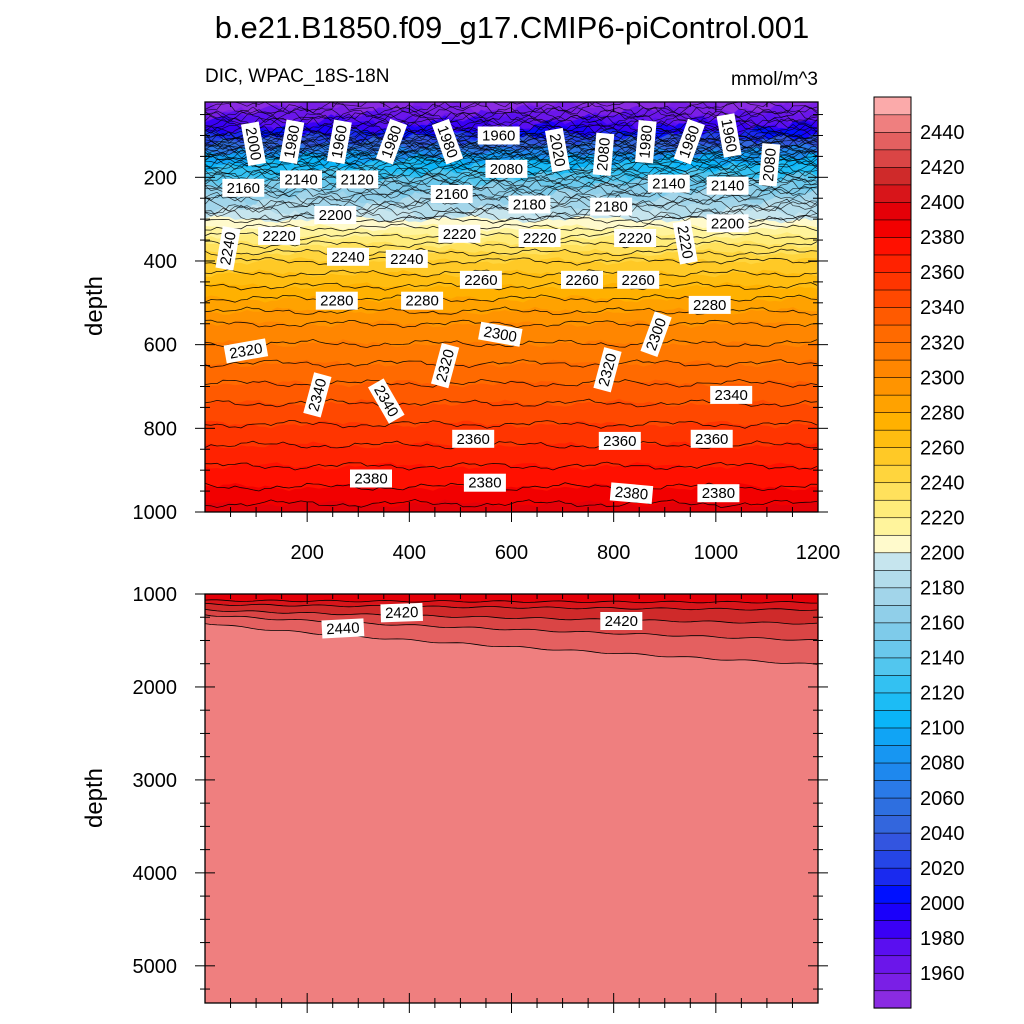 Image resolution: width=1024 pixels, height=1024 pixels. I want to click on colorbar-tick-label: 2140, so click(942, 659).